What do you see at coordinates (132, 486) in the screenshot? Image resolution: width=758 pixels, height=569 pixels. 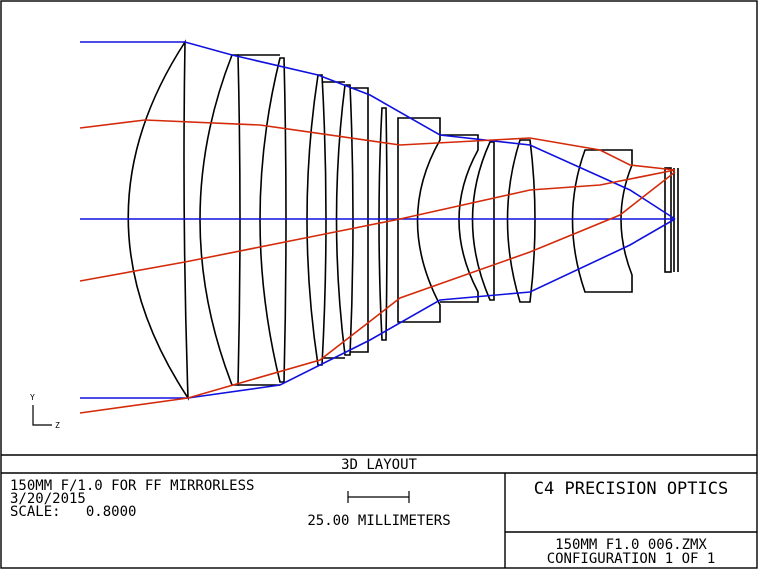 I see `description: 150MM F/1.0 FOR FF MIRRORLESS` at bounding box center [132, 486].